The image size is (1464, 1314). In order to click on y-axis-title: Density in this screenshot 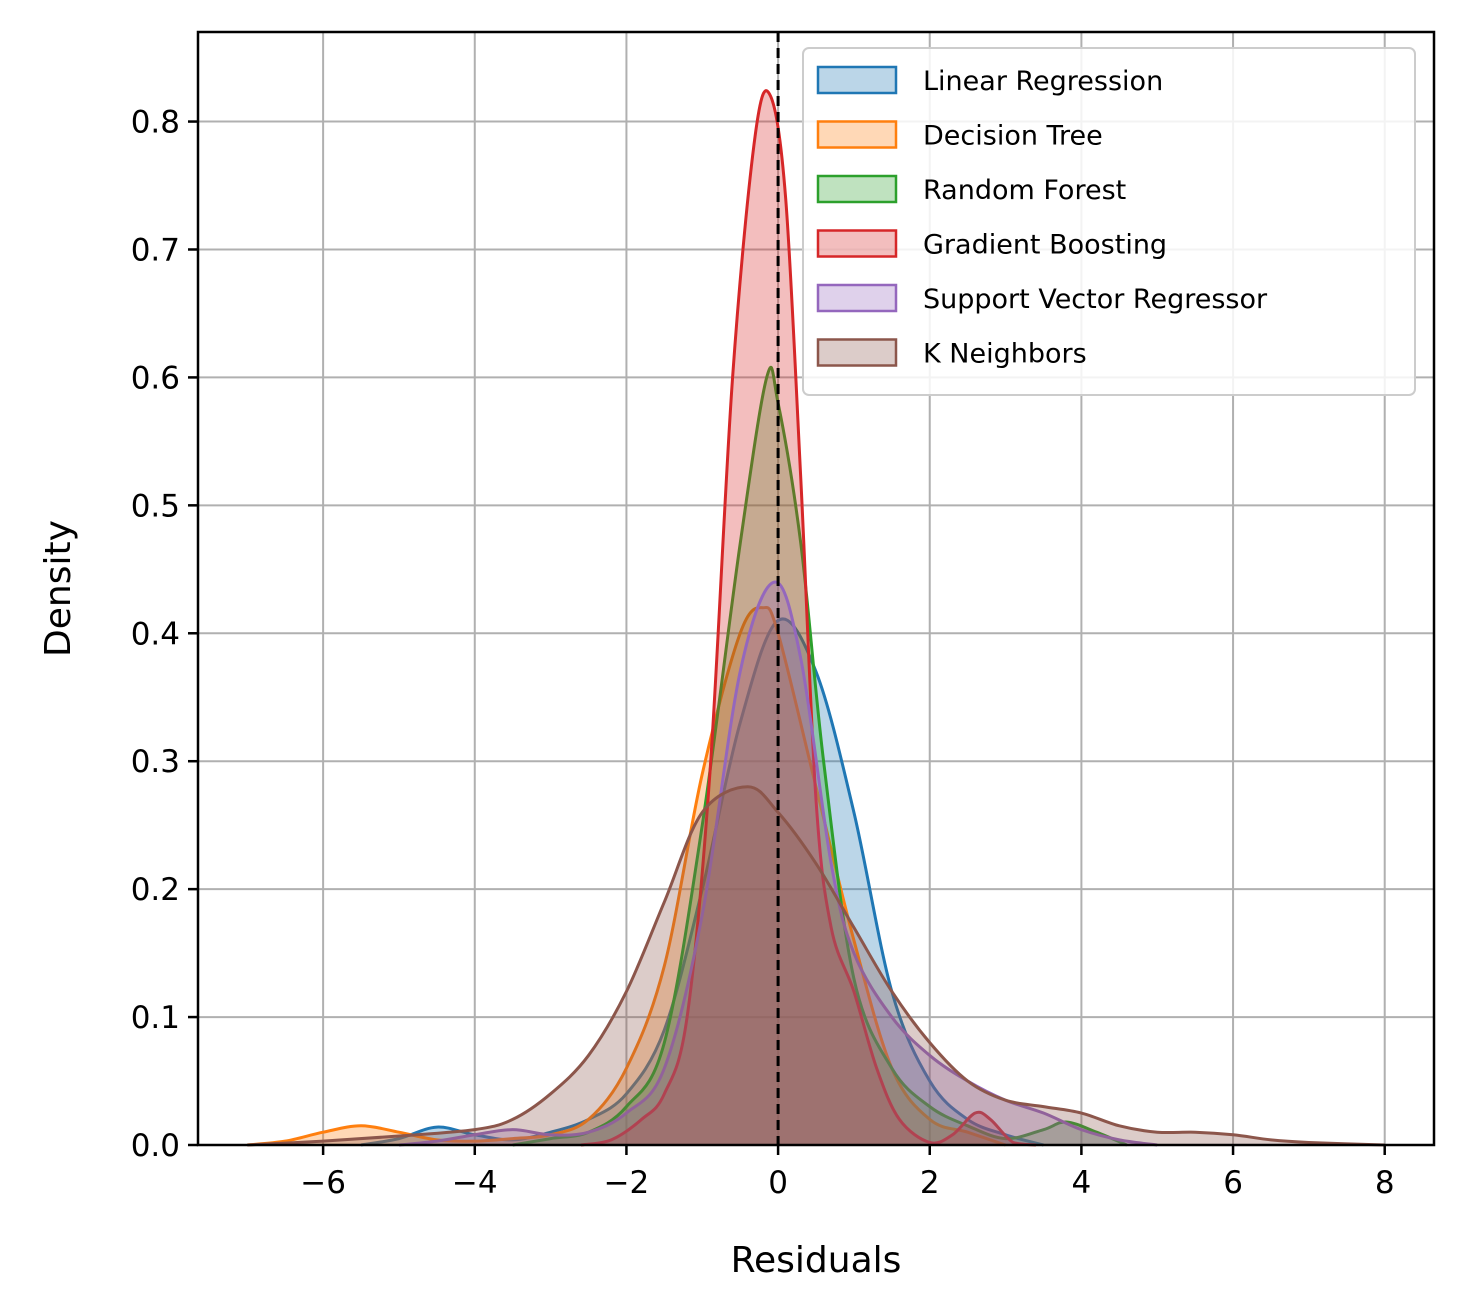, I will do `click(58, 588)`.